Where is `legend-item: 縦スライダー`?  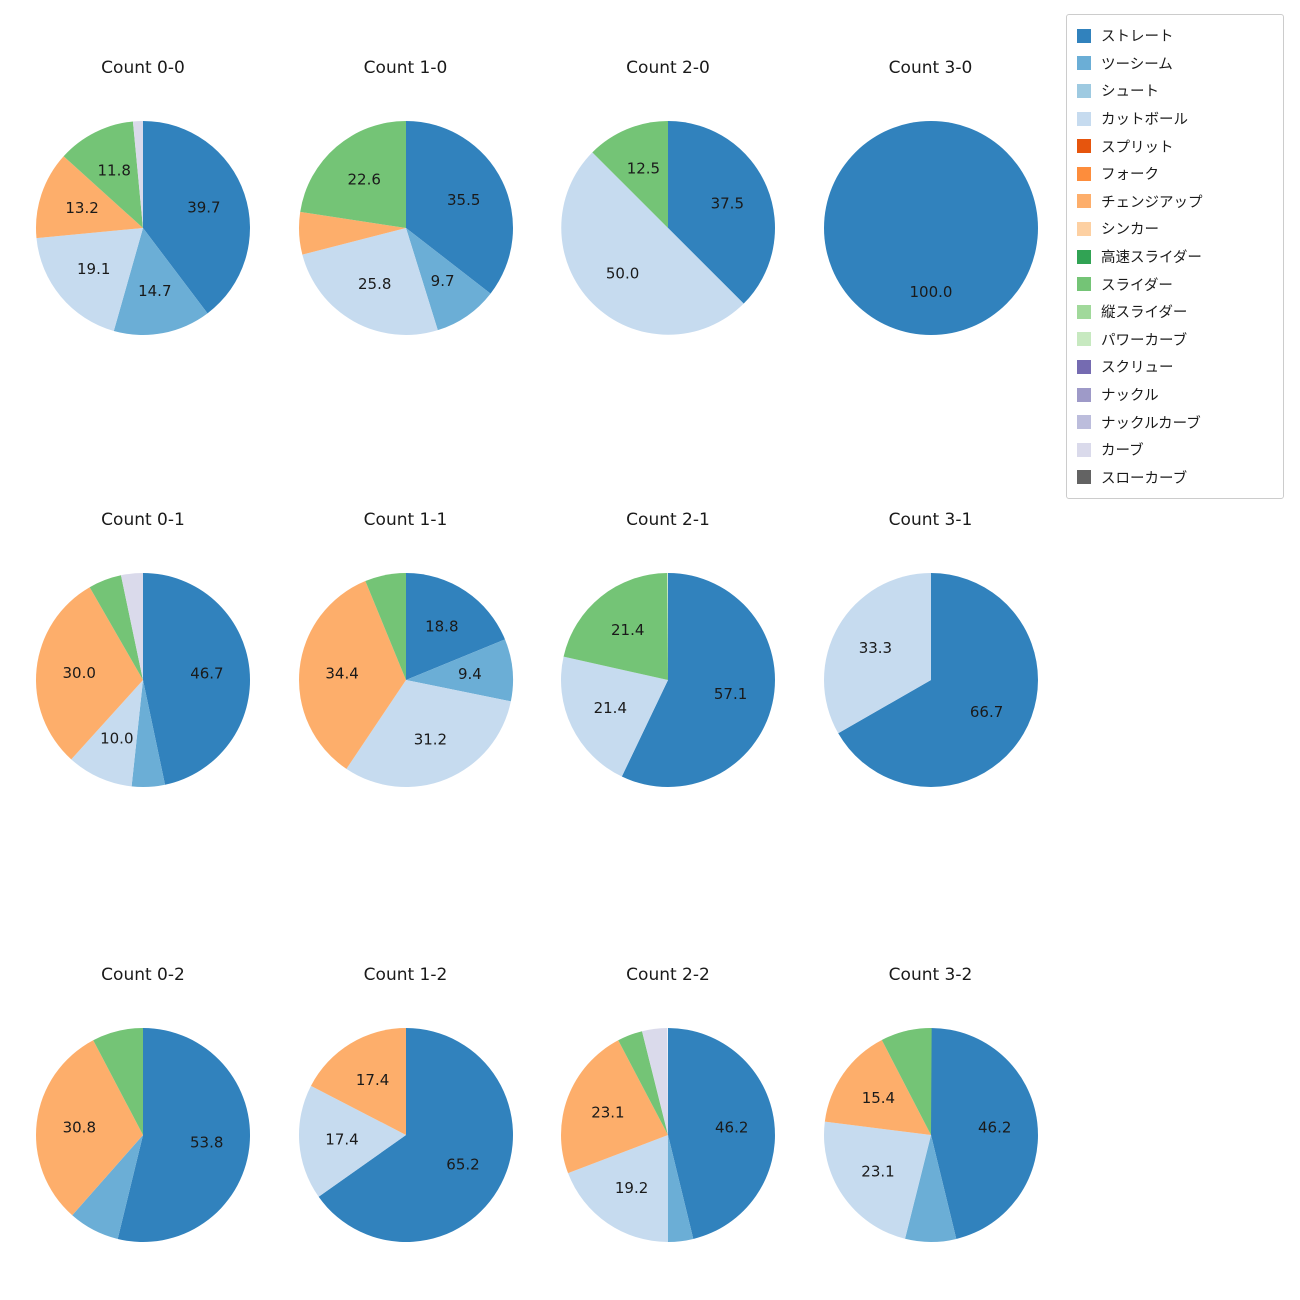
legend-item: 縦スライダー is located at coordinates (1175, 312).